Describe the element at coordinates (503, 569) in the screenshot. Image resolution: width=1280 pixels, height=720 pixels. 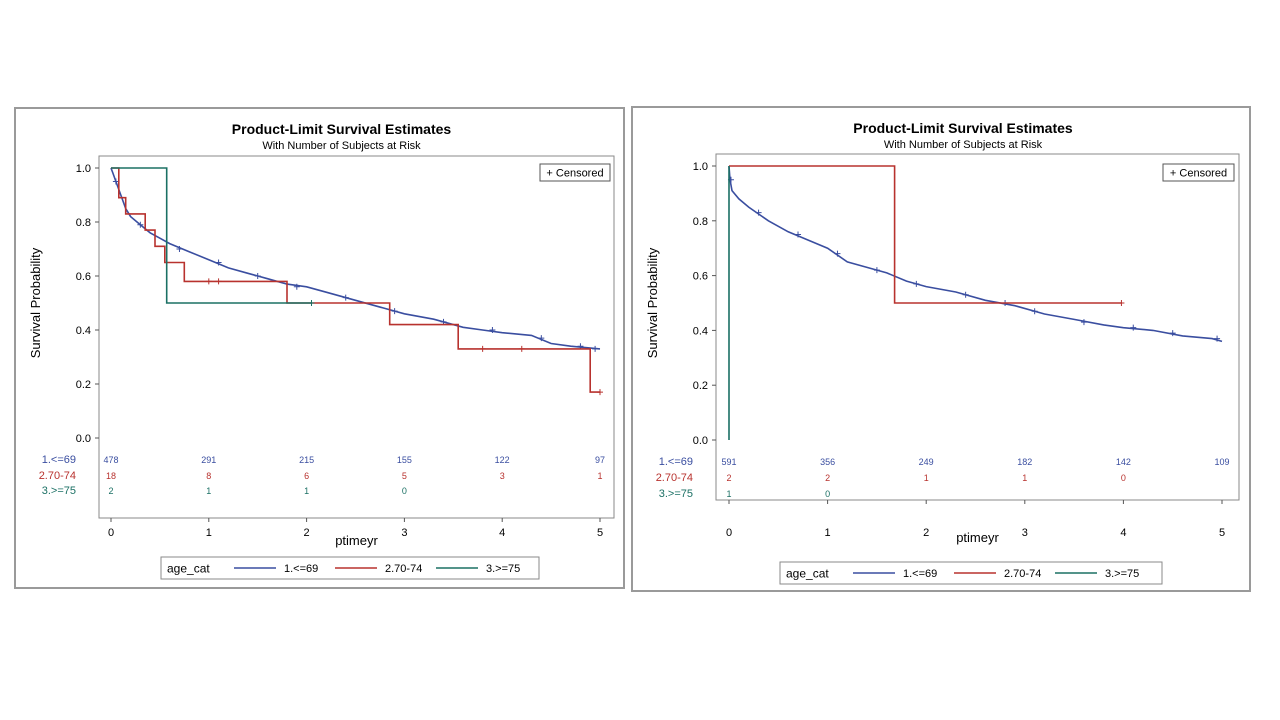
I see `legend-label-3: 3.>=75` at that location.